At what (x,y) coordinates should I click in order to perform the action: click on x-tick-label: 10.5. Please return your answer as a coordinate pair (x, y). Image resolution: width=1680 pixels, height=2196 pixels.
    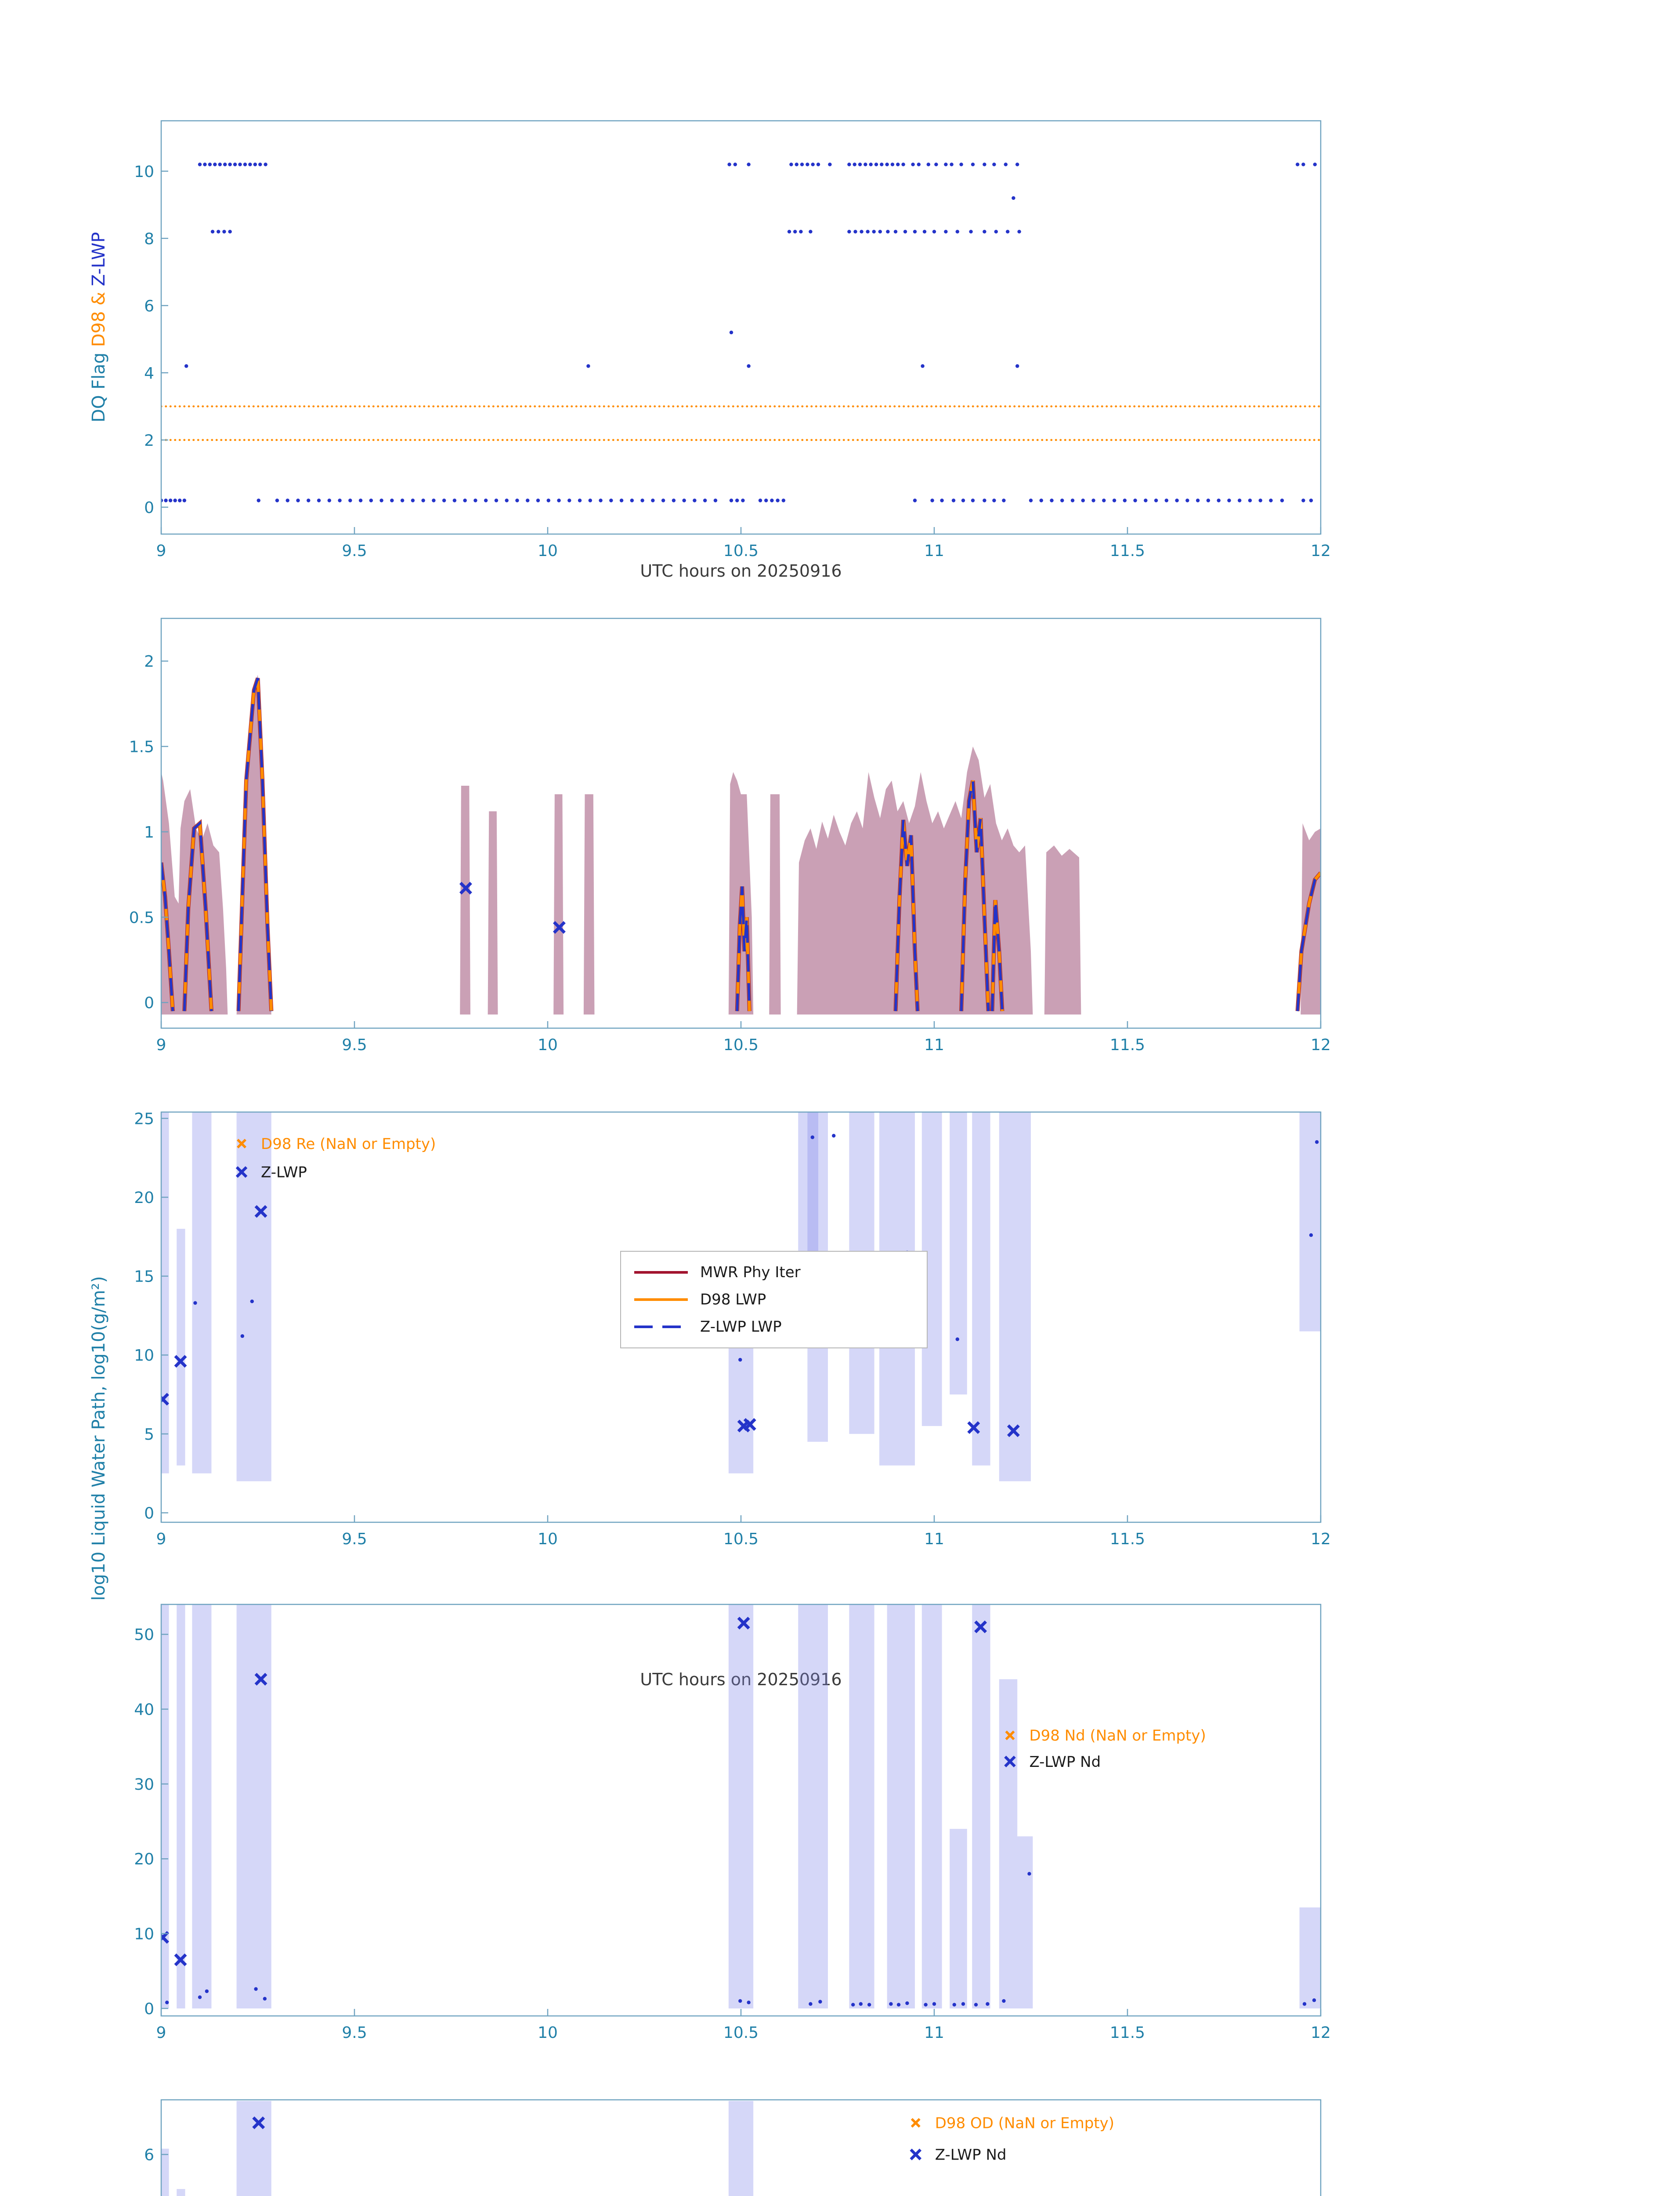
    Looking at the image, I should click on (741, 1045).